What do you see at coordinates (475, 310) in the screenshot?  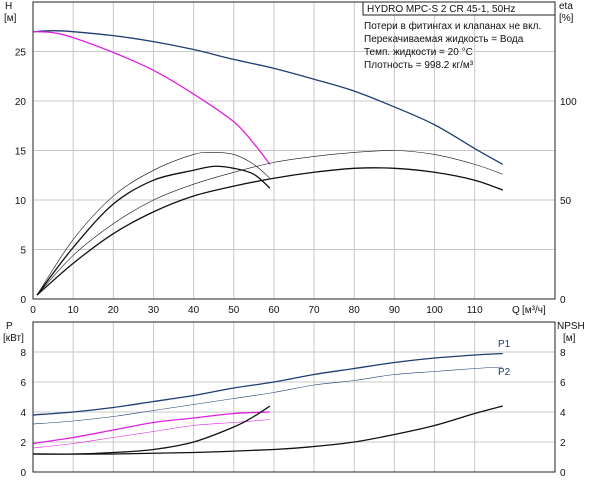 I see `x-tick-label: 110` at bounding box center [475, 310].